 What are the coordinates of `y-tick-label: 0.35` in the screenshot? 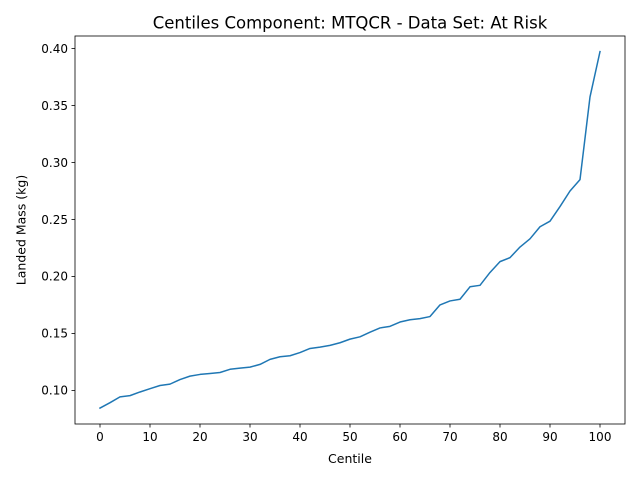 It's located at (54, 106).